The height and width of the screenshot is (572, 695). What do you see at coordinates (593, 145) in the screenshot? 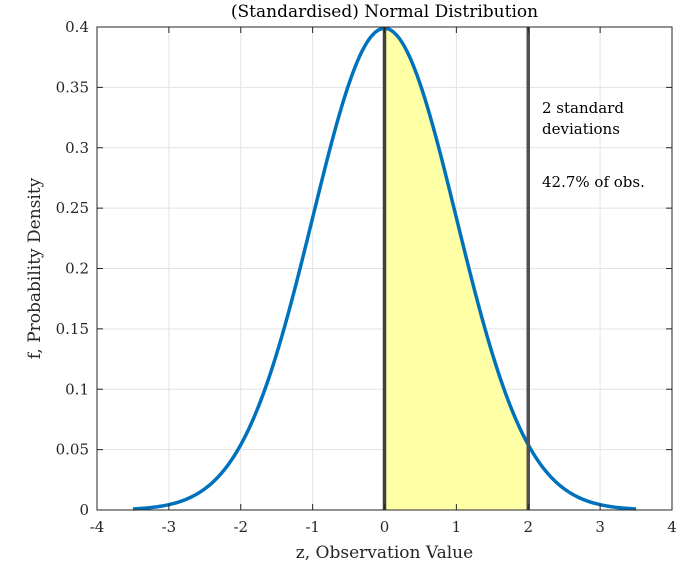
I see `annotation: 2 standard deviations 42.7% of obs.` at bounding box center [593, 145].